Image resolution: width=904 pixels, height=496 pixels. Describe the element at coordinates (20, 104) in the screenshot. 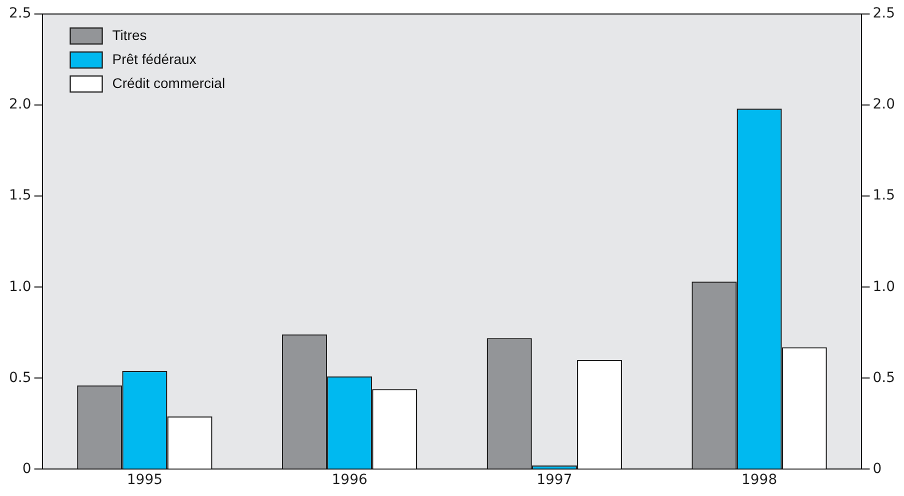

I see `y-tick-label: 2.0` at that location.